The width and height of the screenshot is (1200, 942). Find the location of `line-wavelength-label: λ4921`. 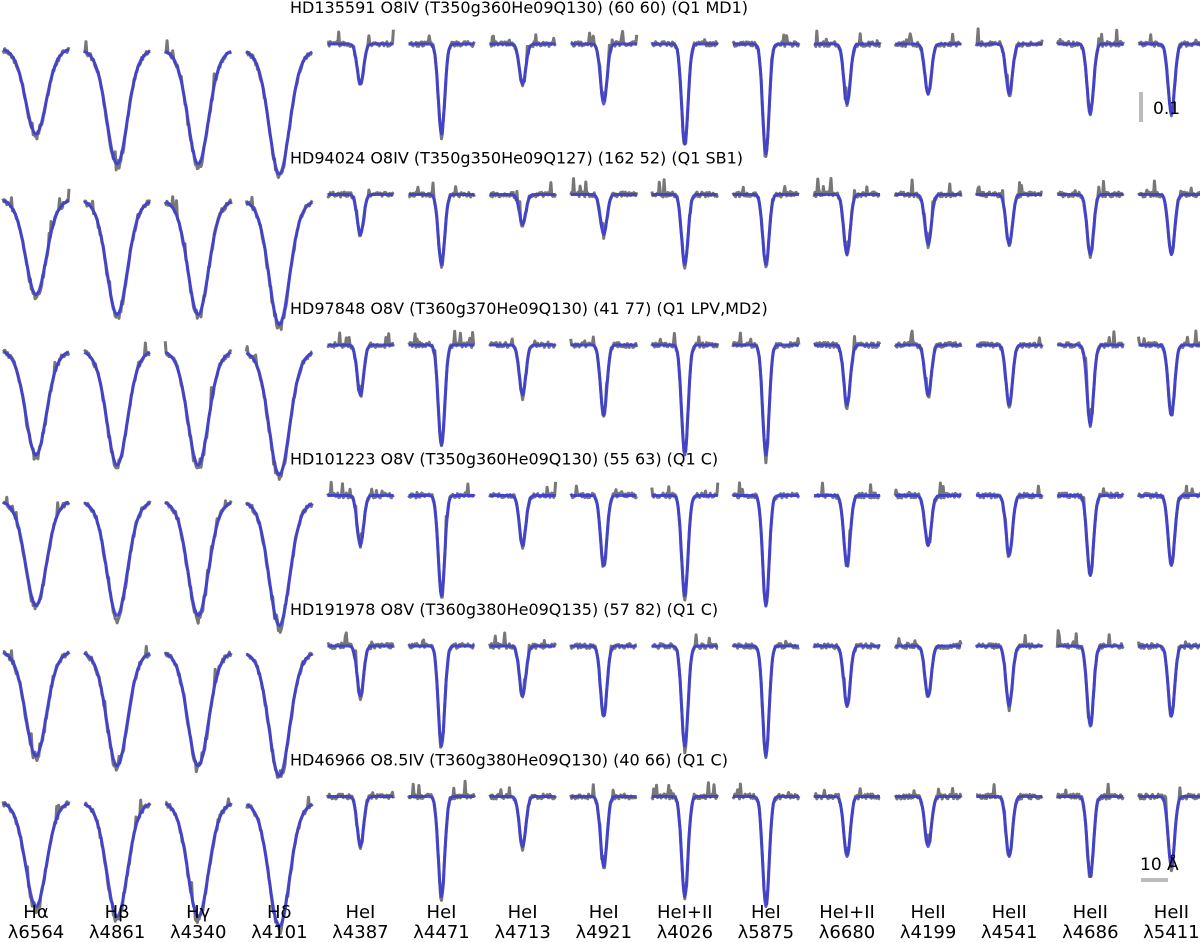

line-wavelength-label: λ4921 is located at coordinates (603, 932).